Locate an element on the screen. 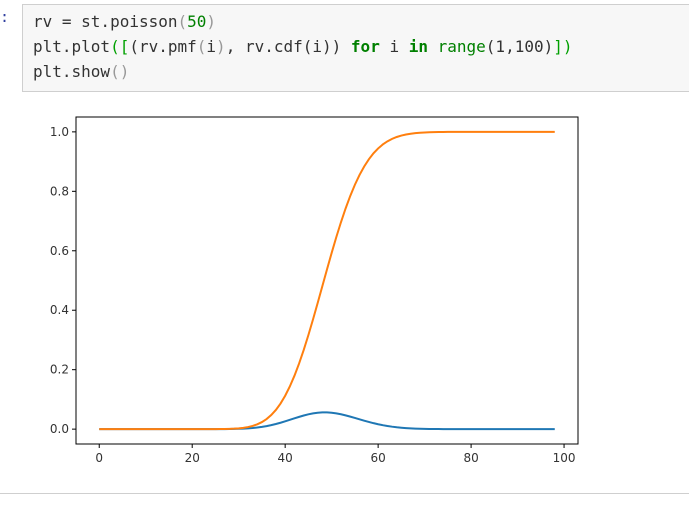  y-tick-label: 0.8 is located at coordinates (59, 191).